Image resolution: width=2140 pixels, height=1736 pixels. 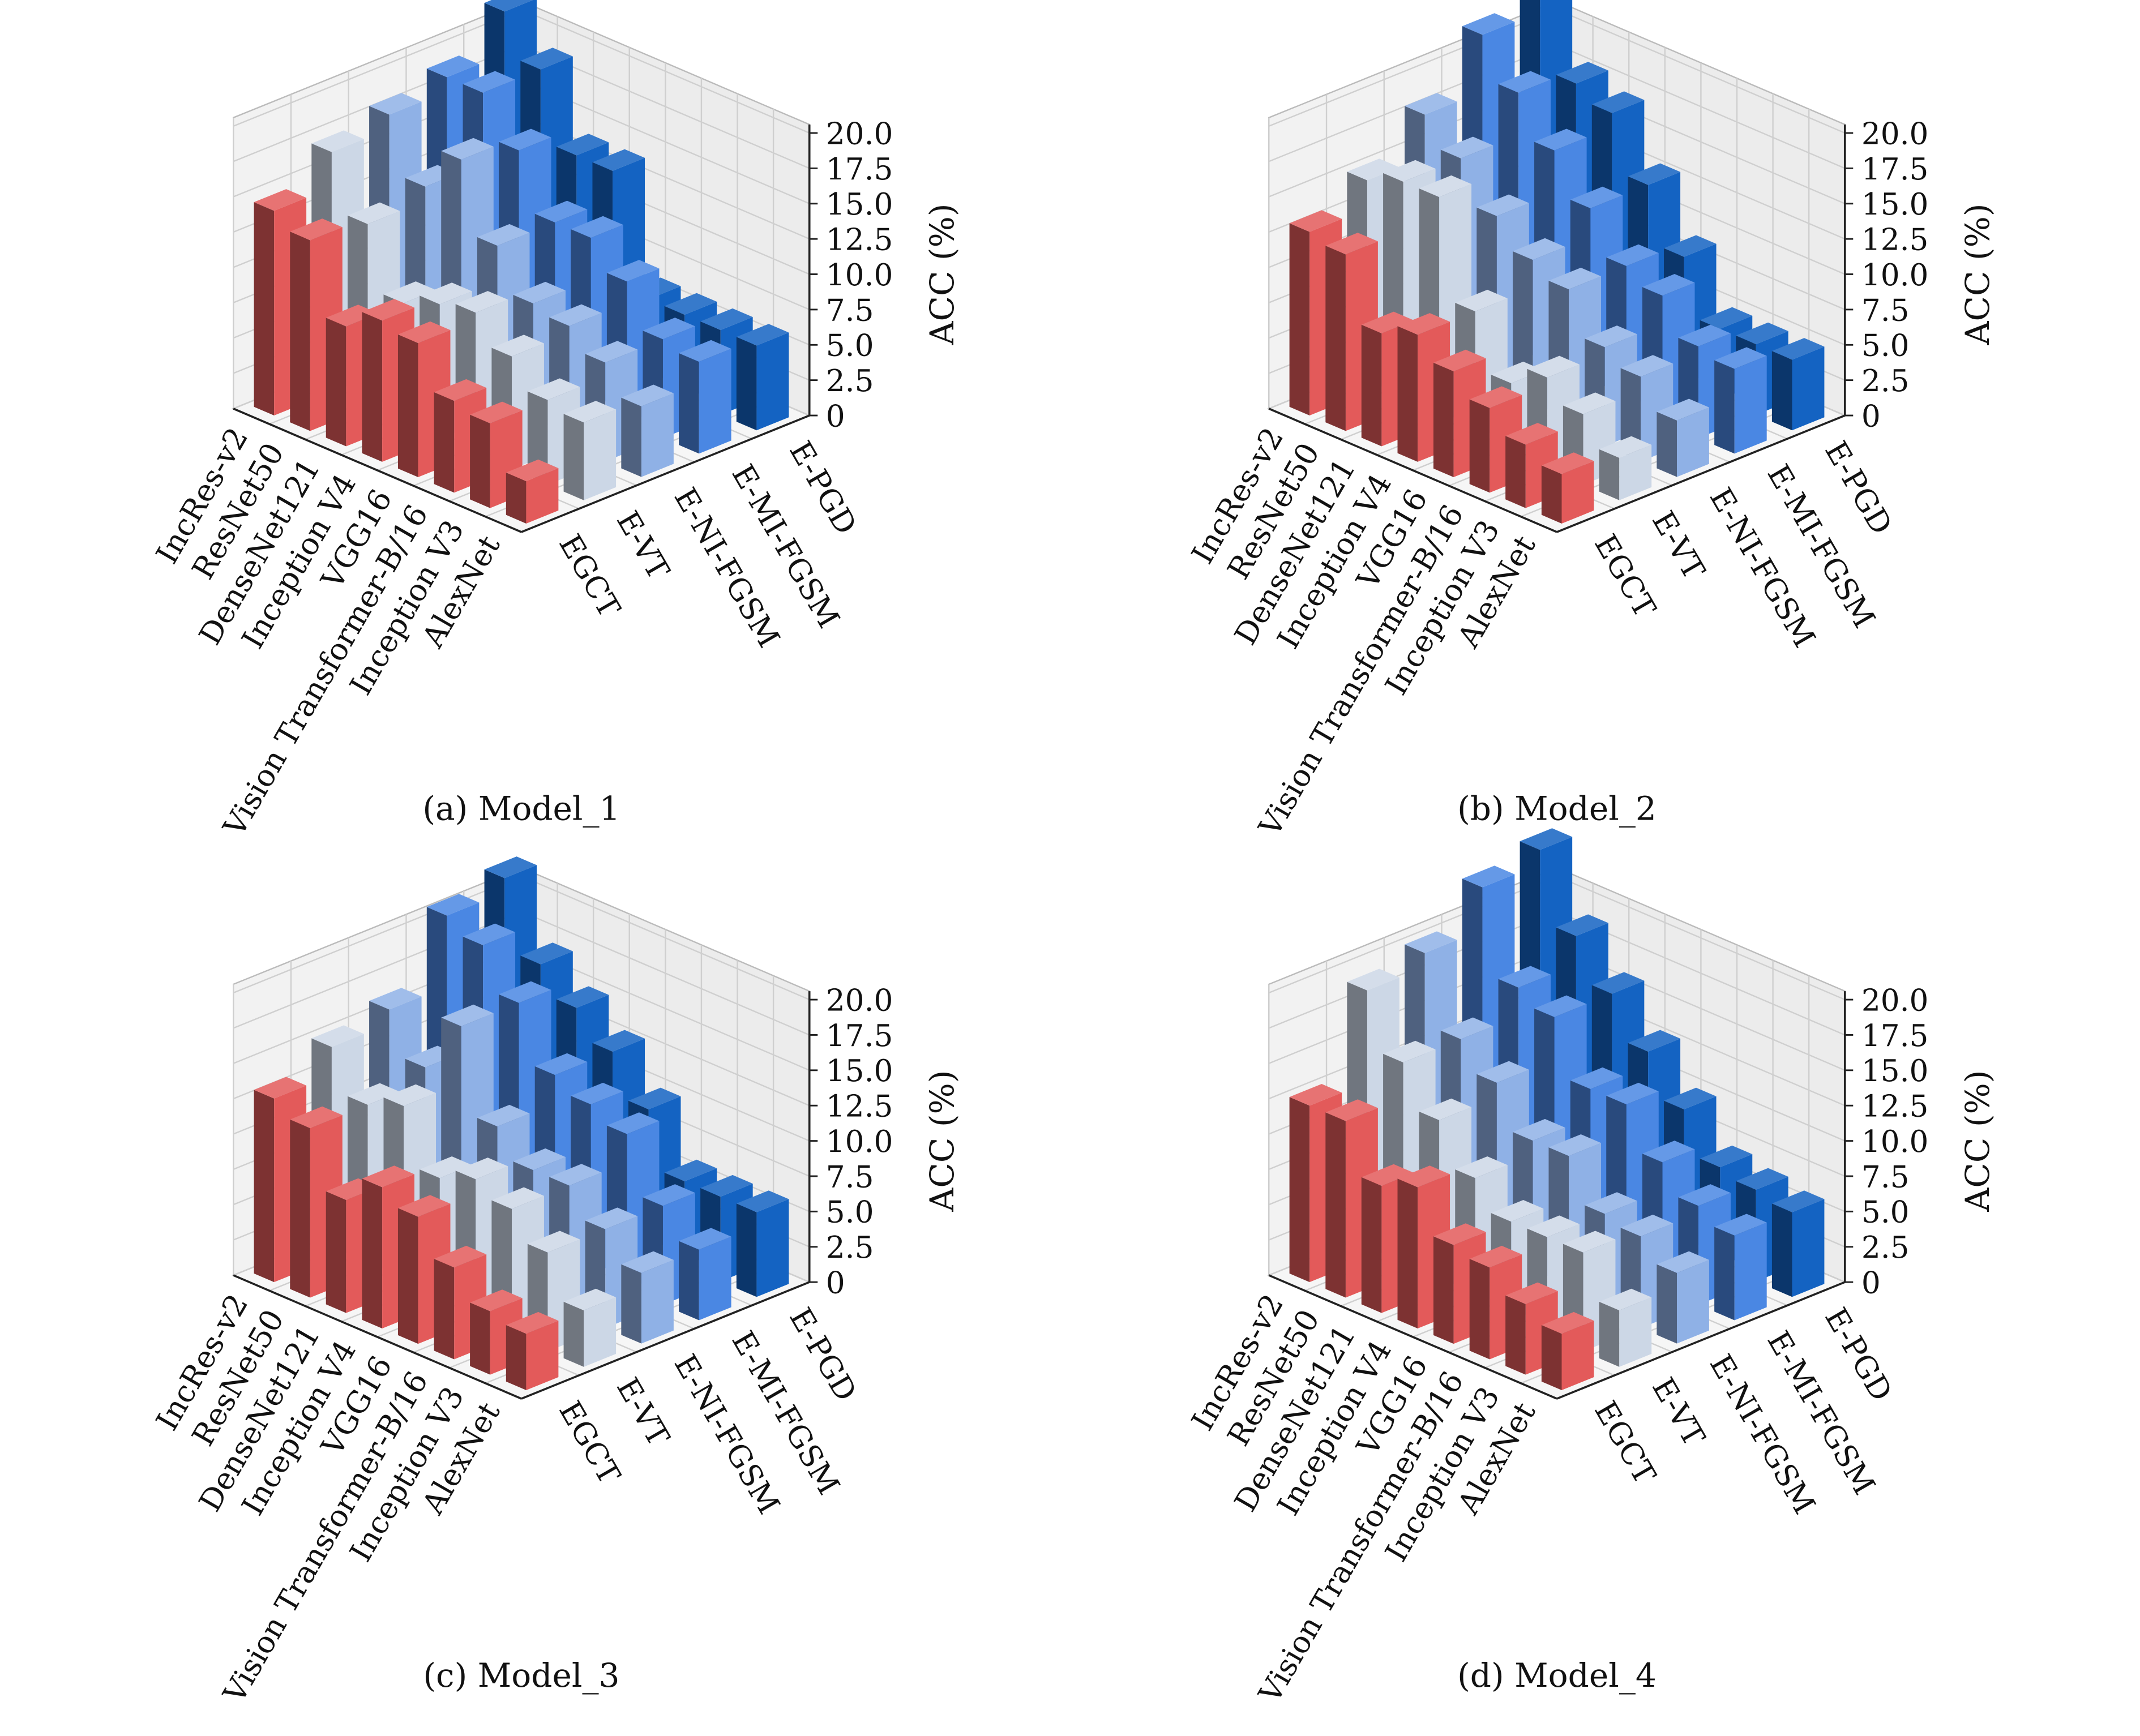 I want to click on method-tick-label: E-PGD, so click(x=1859, y=1354).